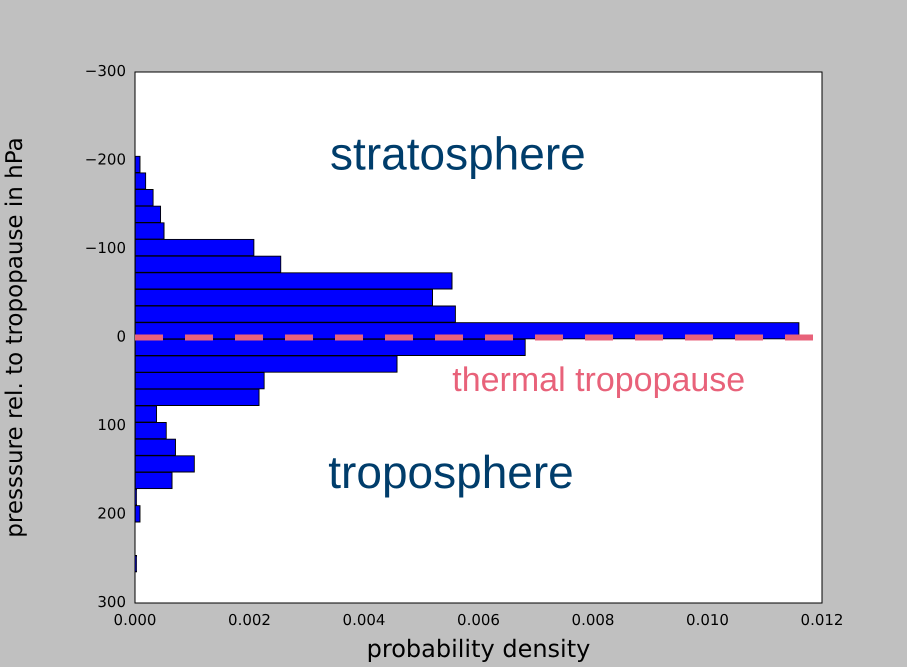 This screenshot has width=907, height=667. Describe the element at coordinates (478, 648) in the screenshot. I see `x-axis-title: probability density` at that location.